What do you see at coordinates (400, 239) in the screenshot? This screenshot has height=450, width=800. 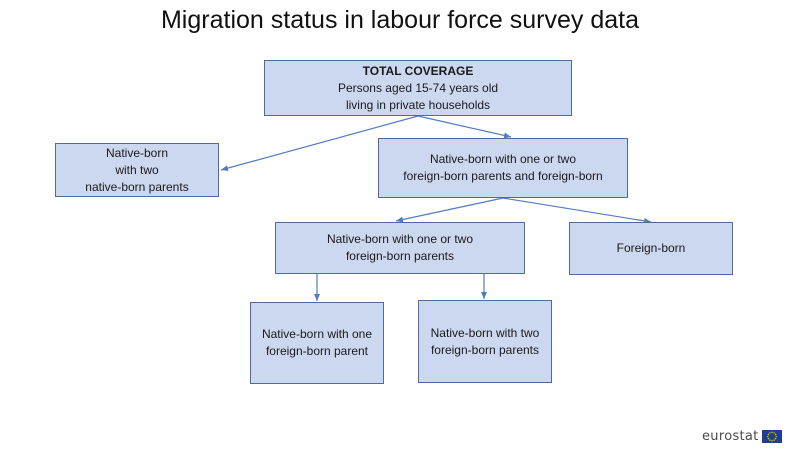 I see `node-second-gen-line1: Native-born with one or two` at bounding box center [400, 239].